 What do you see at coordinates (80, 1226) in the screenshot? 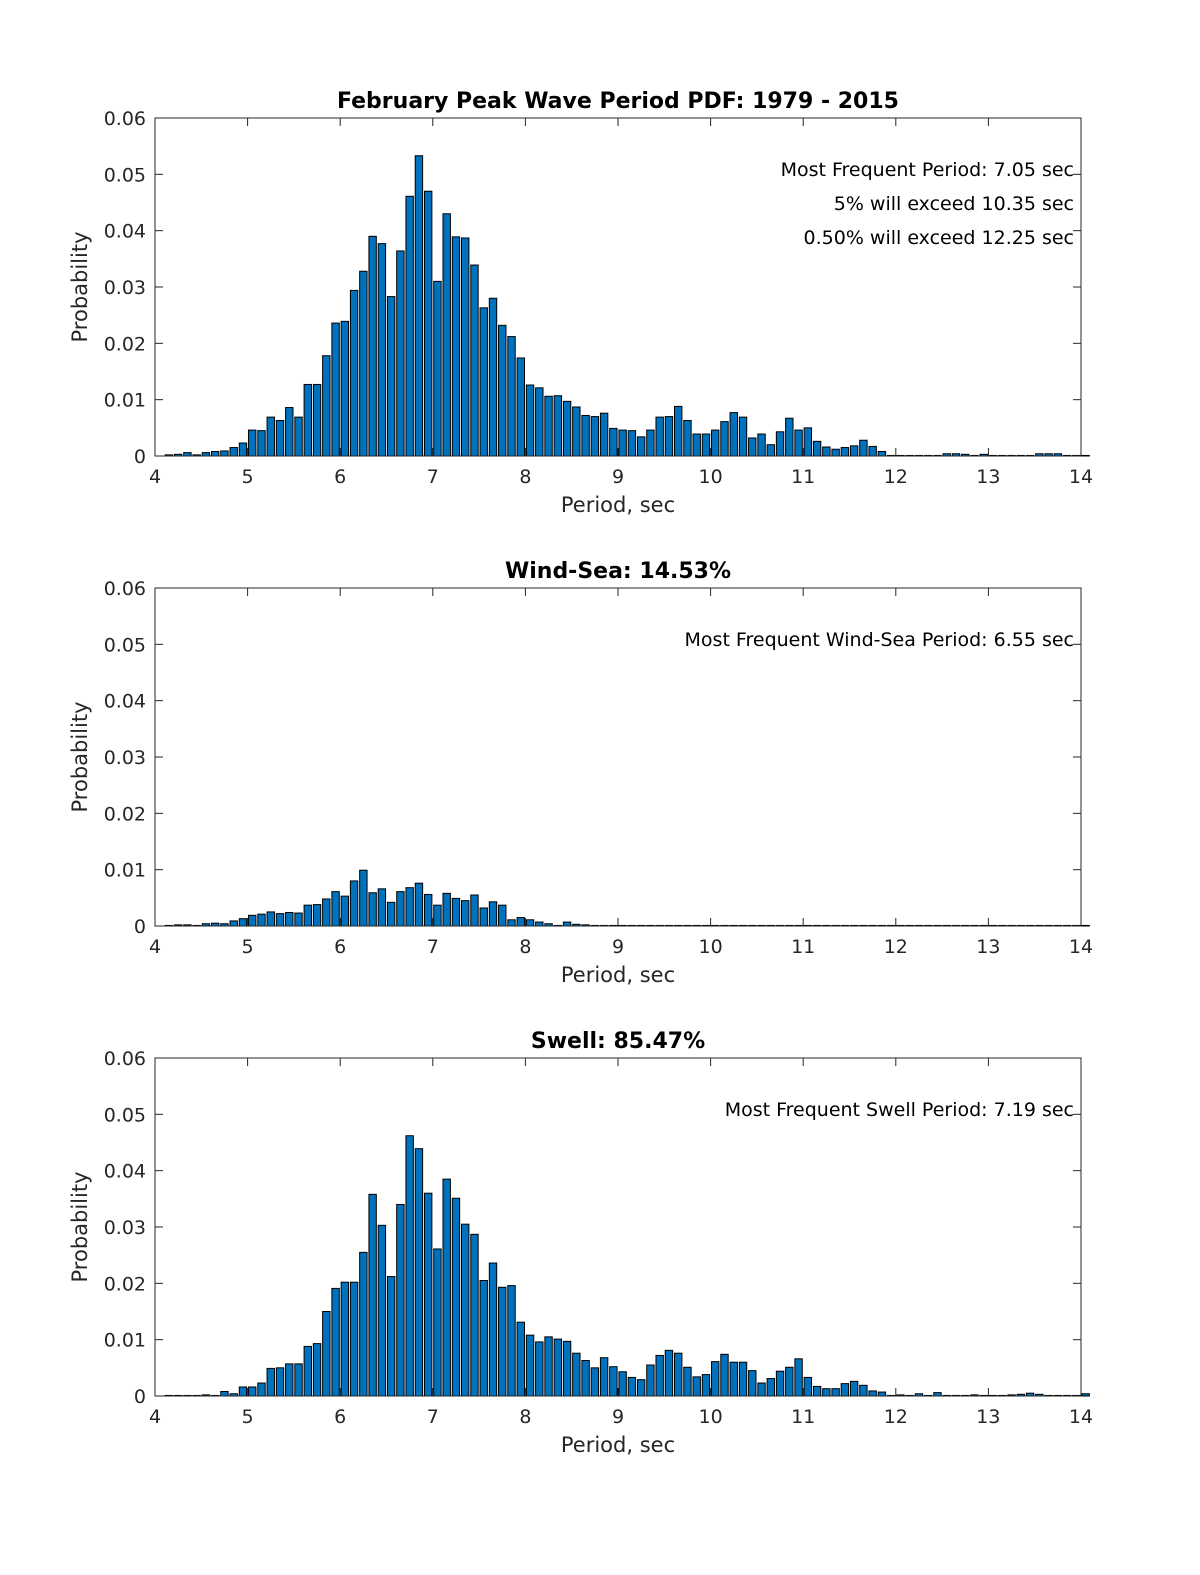
I see `y-axis-label: Probability` at bounding box center [80, 1226].